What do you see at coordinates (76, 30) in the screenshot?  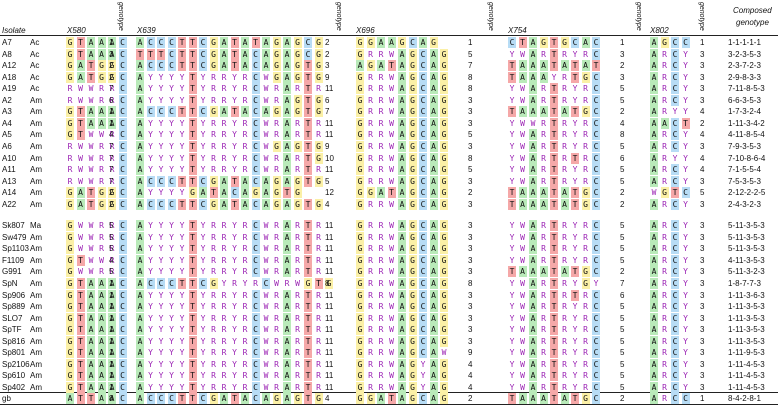 I see `x580-header: X580` at bounding box center [76, 30].